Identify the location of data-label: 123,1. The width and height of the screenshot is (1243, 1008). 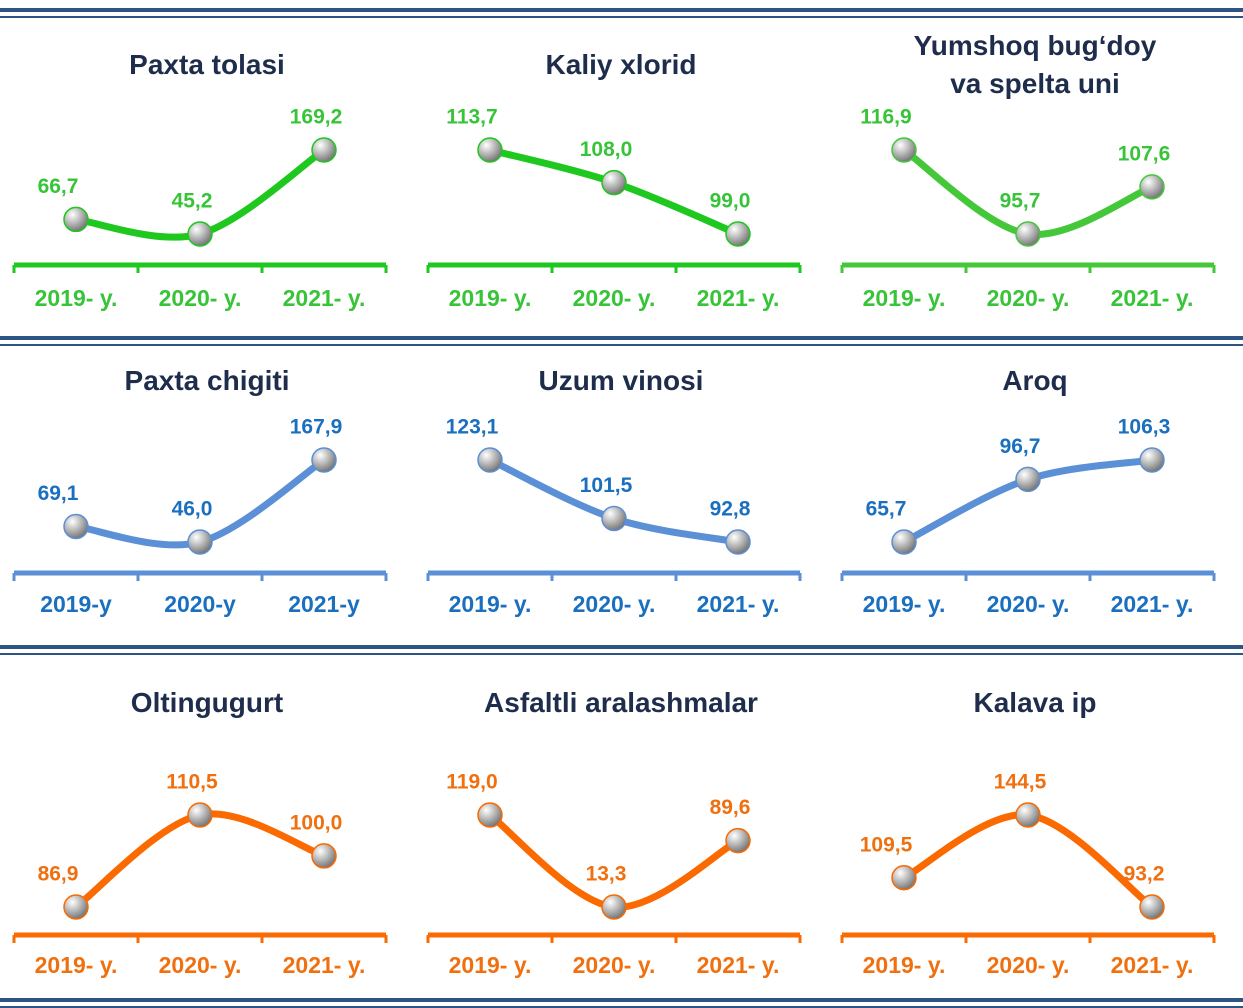
(472, 427).